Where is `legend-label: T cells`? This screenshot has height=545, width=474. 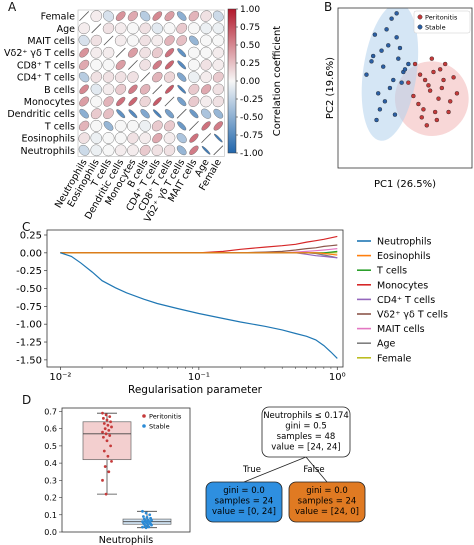
legend-label: T cells is located at coordinates (391, 271).